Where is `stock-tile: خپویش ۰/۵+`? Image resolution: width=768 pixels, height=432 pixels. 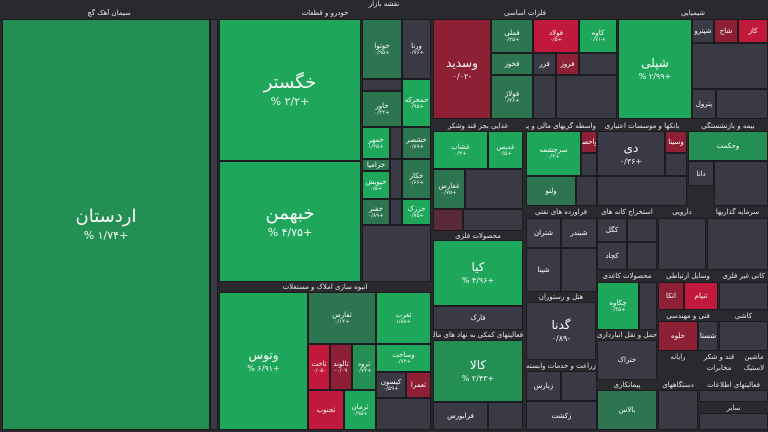 stock-tile: خپویش ۰/۵+ is located at coordinates (376, 185).